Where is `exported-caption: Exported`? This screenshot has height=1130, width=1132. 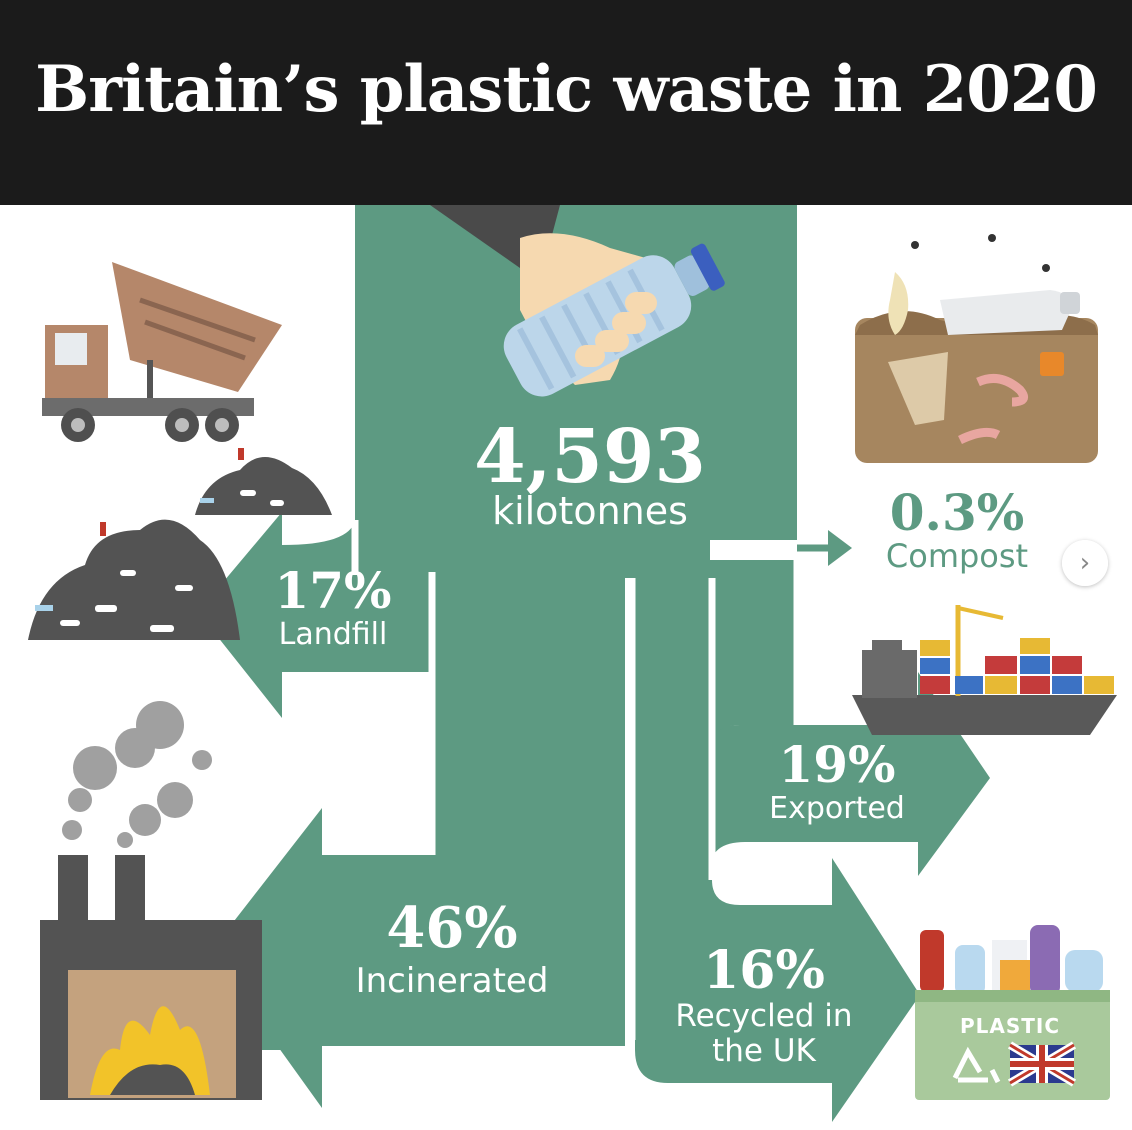 exported-caption: Exported is located at coordinates (837, 808).